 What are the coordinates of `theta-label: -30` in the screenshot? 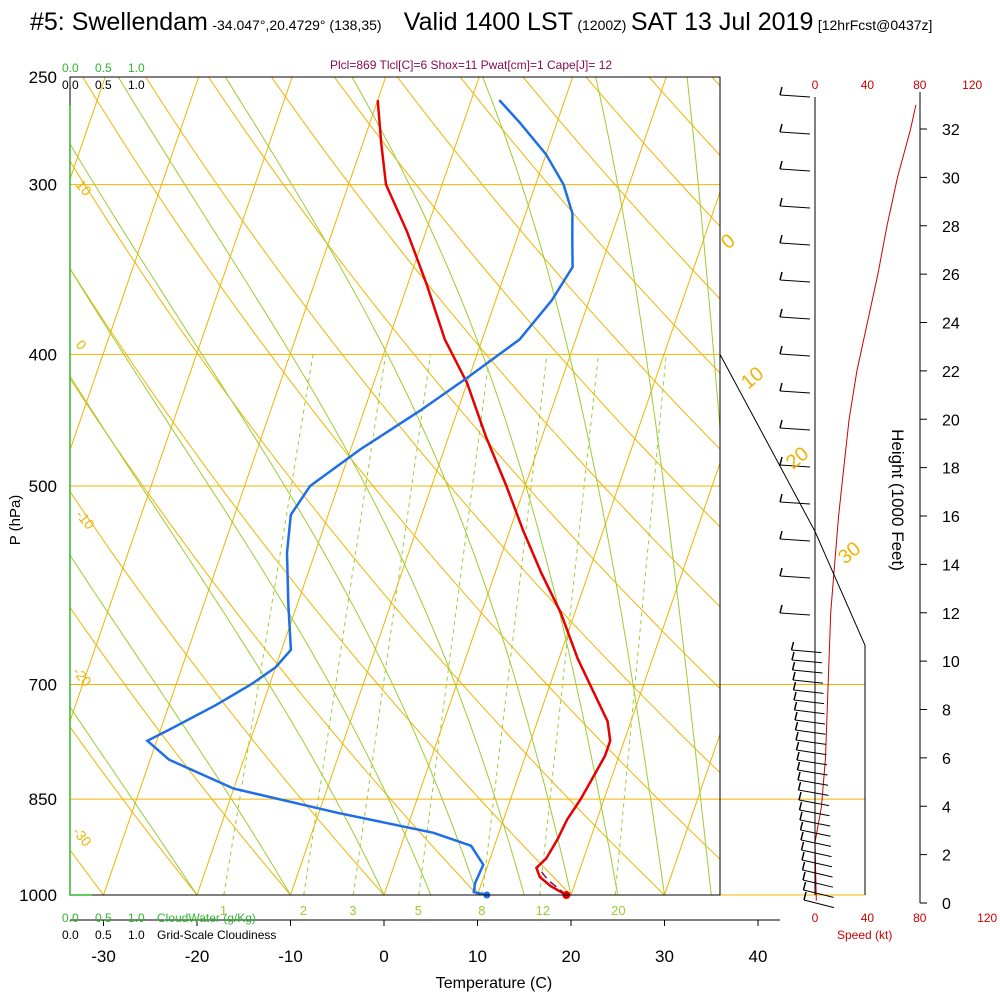 It's located at (82, 837).